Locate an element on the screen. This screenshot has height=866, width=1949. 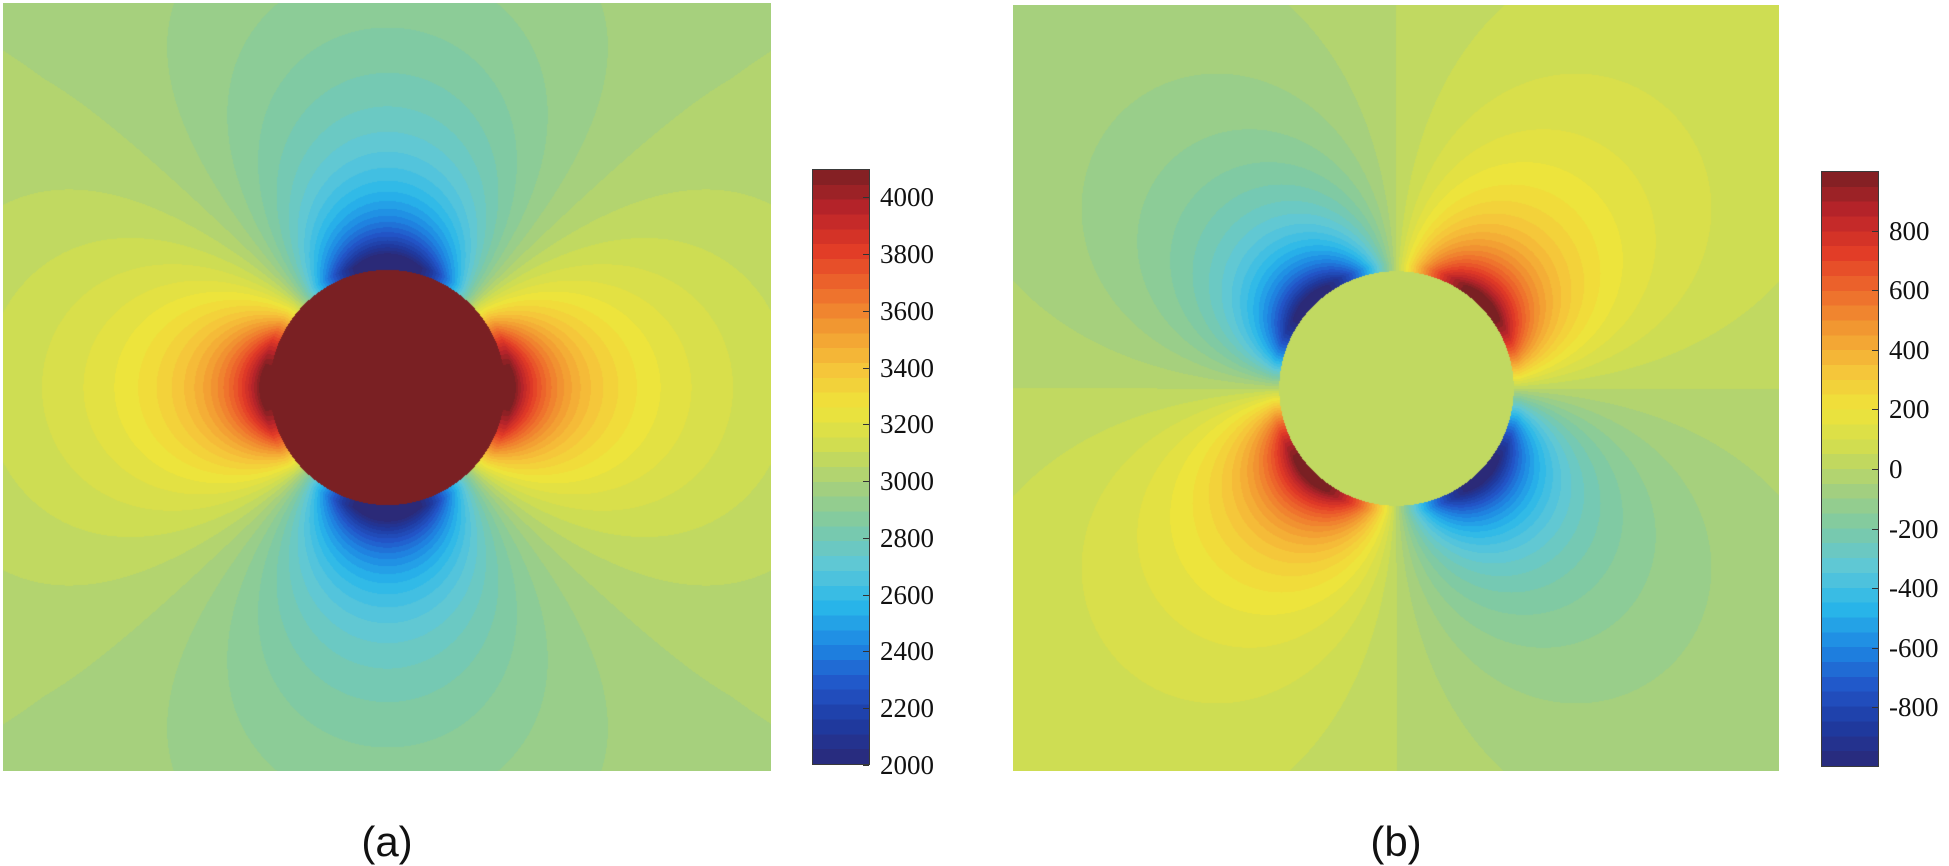
colorbar-b-gradient is located at coordinates (1850, 469).